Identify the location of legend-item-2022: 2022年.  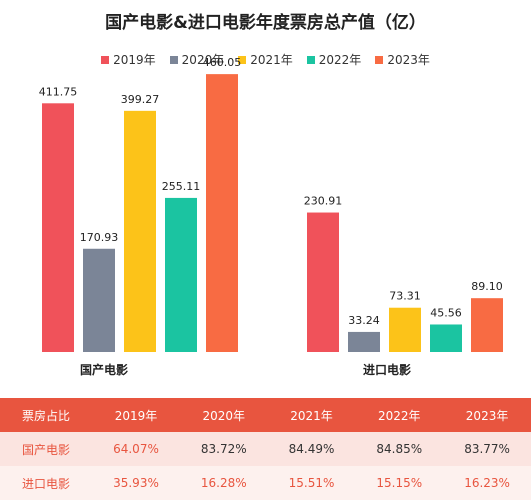
(334, 59).